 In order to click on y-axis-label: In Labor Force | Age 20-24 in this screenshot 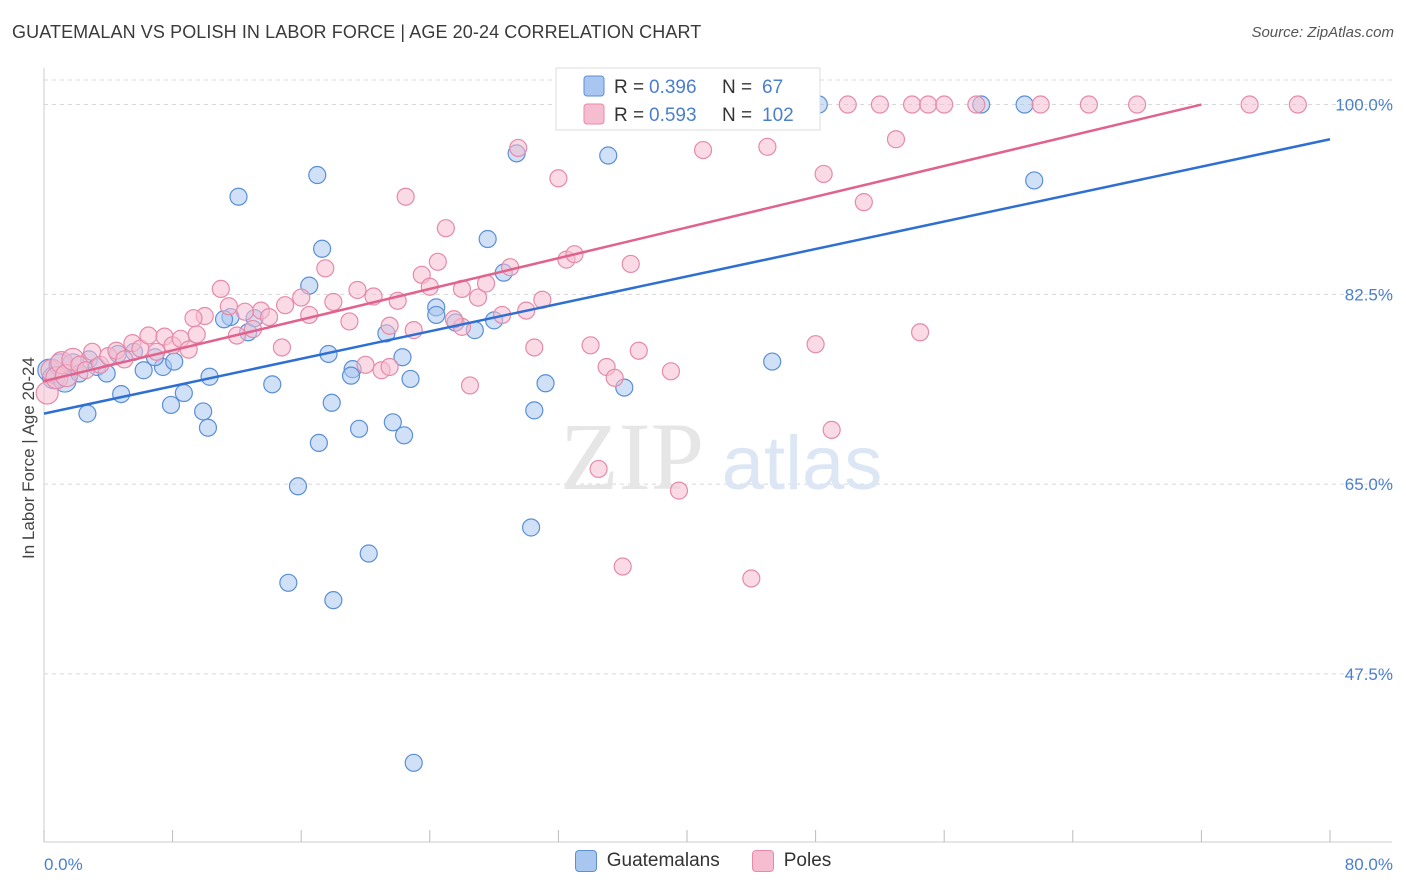, I will do `click(28, 458)`.